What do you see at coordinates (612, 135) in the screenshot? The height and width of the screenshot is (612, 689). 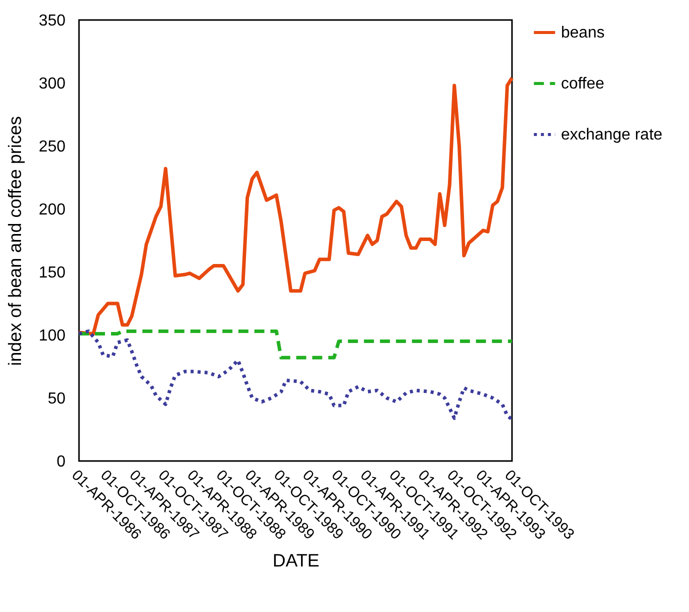 I see `legend-label: exchange rate` at bounding box center [612, 135].